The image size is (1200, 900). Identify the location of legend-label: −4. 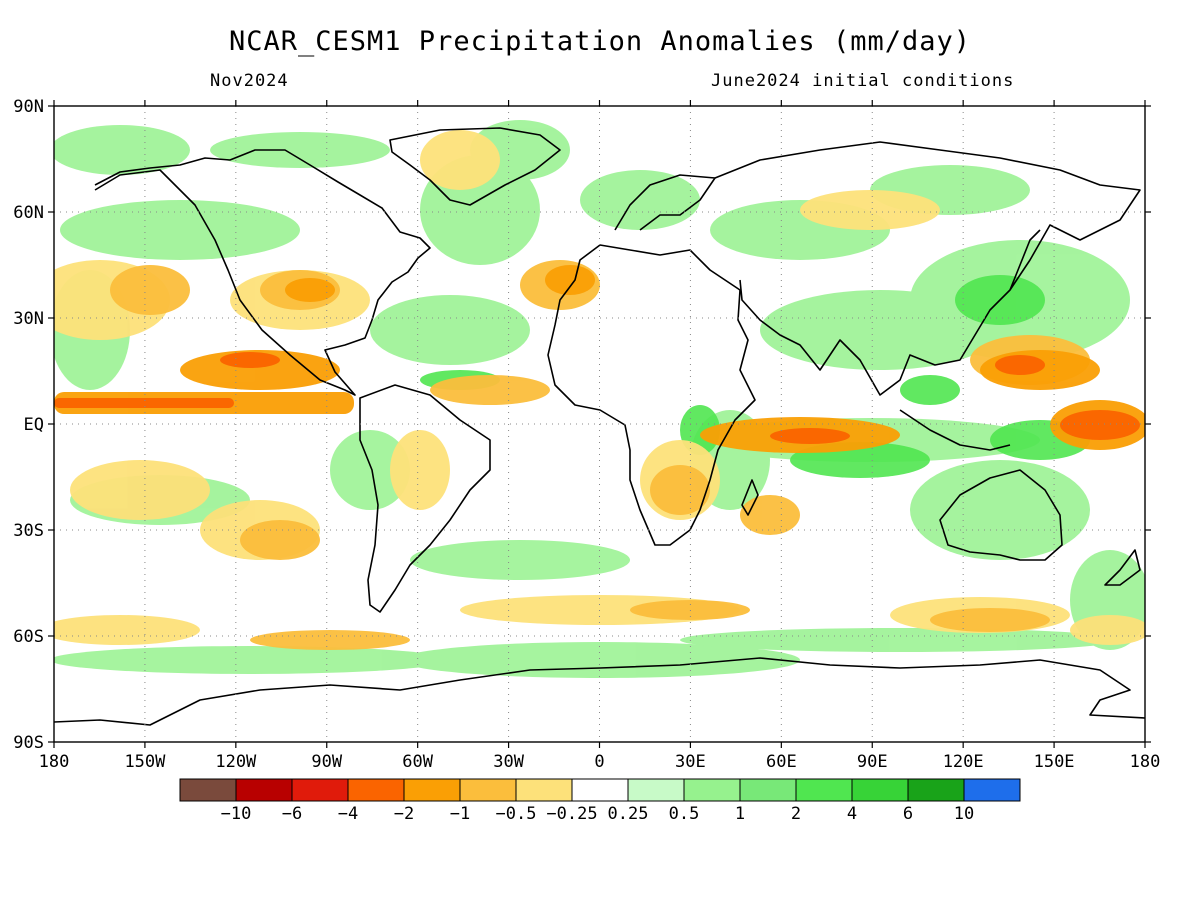
(348, 814).